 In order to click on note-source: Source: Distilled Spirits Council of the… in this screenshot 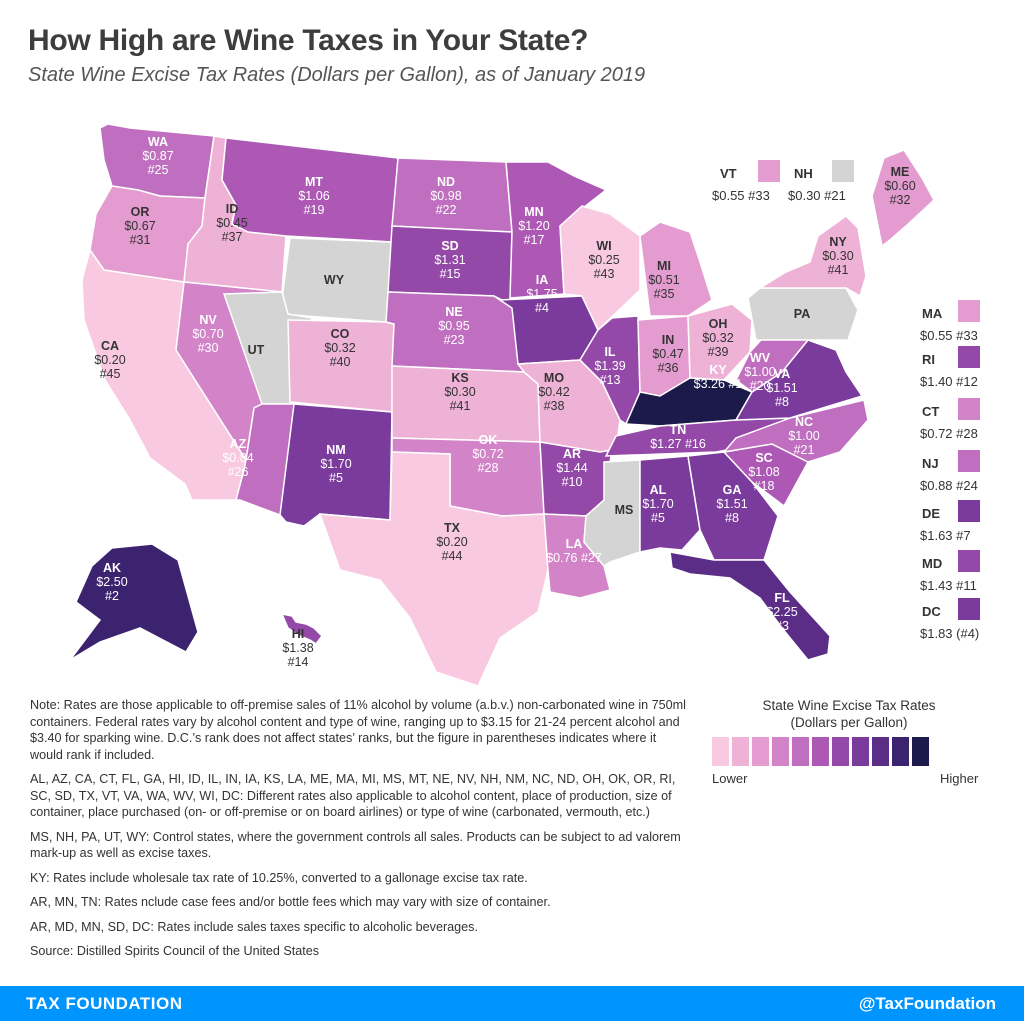, I will do `click(175, 951)`.